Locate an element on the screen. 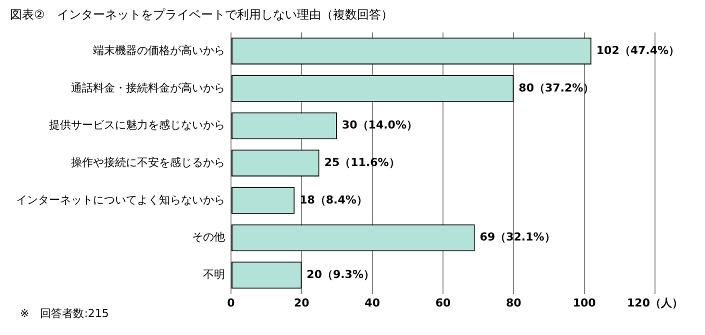  y-tick-label: 通話料金・接続料金が高いから is located at coordinates (148, 87).